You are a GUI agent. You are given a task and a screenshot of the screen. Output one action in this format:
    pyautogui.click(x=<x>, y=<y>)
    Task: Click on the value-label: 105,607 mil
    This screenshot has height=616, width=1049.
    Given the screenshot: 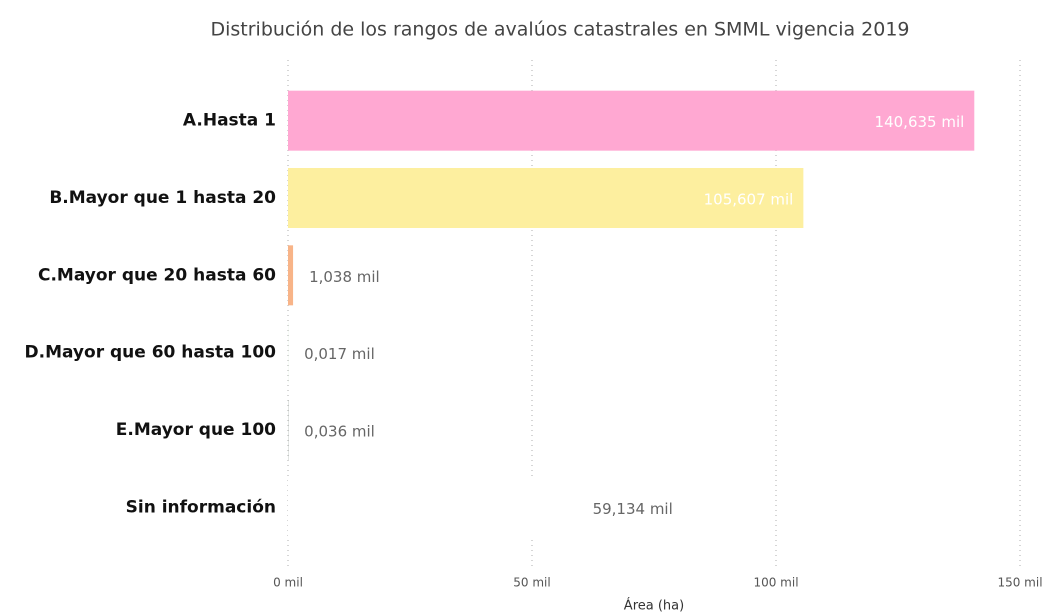 What is the action you would take?
    pyautogui.click(x=749, y=200)
    